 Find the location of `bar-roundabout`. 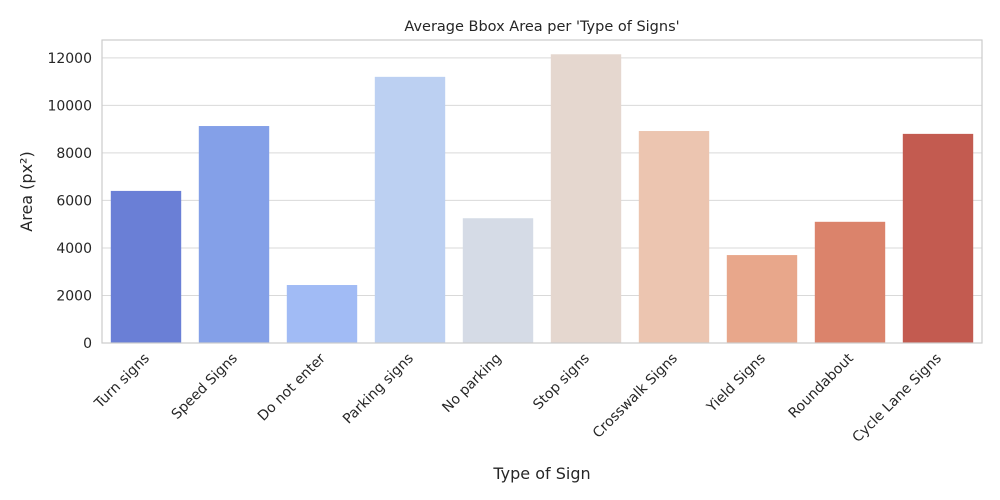

bar-roundabout is located at coordinates (850, 282).